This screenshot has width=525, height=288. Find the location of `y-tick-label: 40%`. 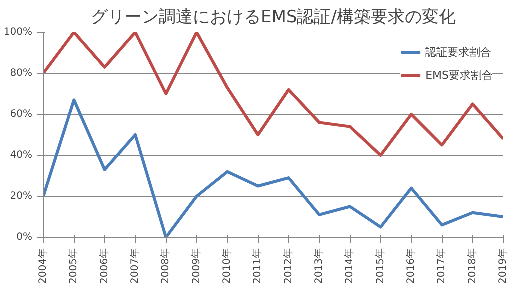

y-tick-label: 40% is located at coordinates (21, 155).